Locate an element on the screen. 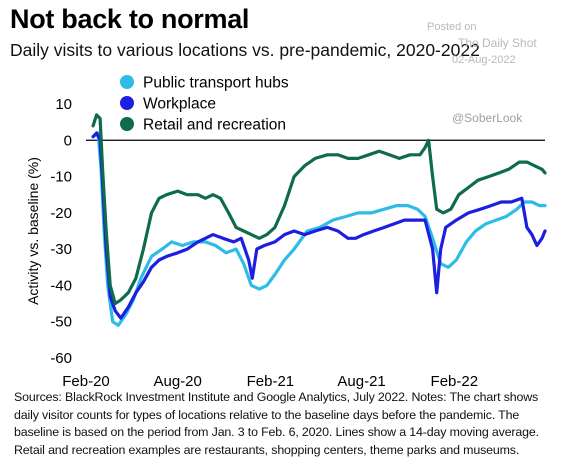  watermark-date: 02-Aug-2022 is located at coordinates (484, 60).